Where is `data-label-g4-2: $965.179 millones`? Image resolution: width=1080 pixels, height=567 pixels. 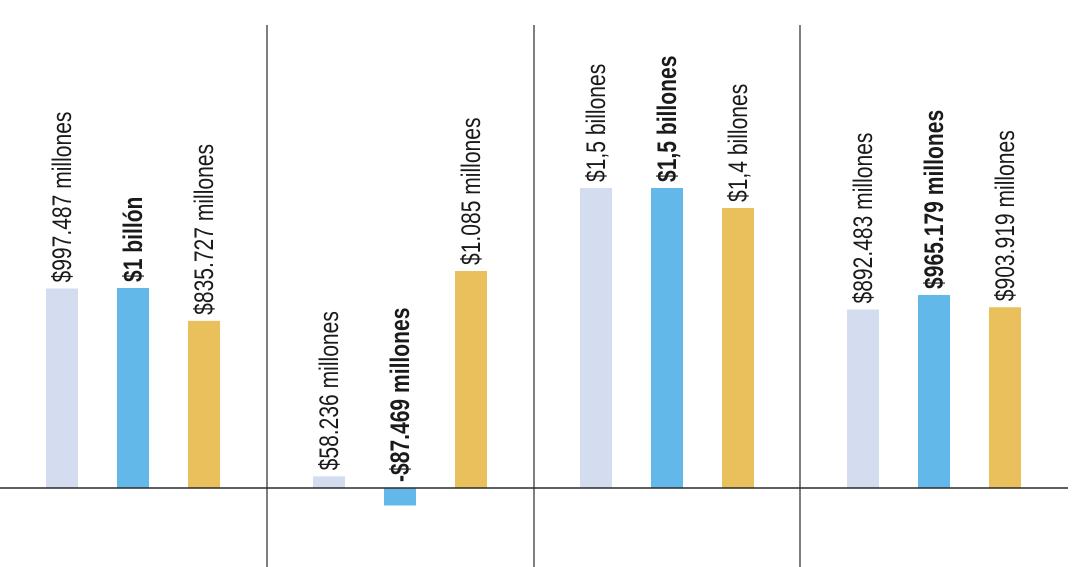 data-label-g4-2: $965.179 millones is located at coordinates (934, 199).